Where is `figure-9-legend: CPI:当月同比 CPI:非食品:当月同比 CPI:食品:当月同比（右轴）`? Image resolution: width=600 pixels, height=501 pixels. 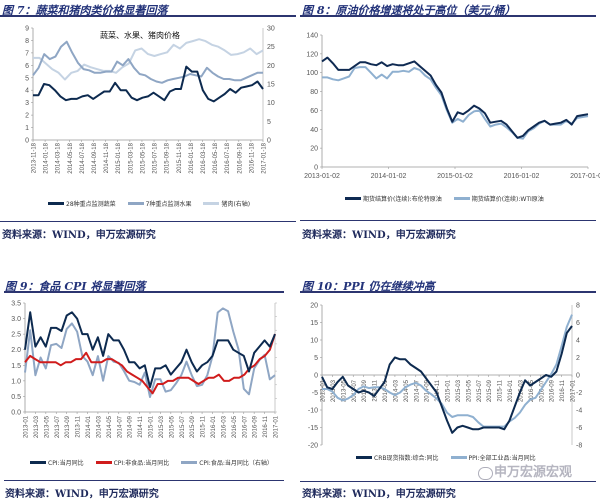 figure-9-legend: CPI:当月同比 CPI:非食品:当月同比 CPI:食品:当月同比（右轴） is located at coordinates (151, 462).